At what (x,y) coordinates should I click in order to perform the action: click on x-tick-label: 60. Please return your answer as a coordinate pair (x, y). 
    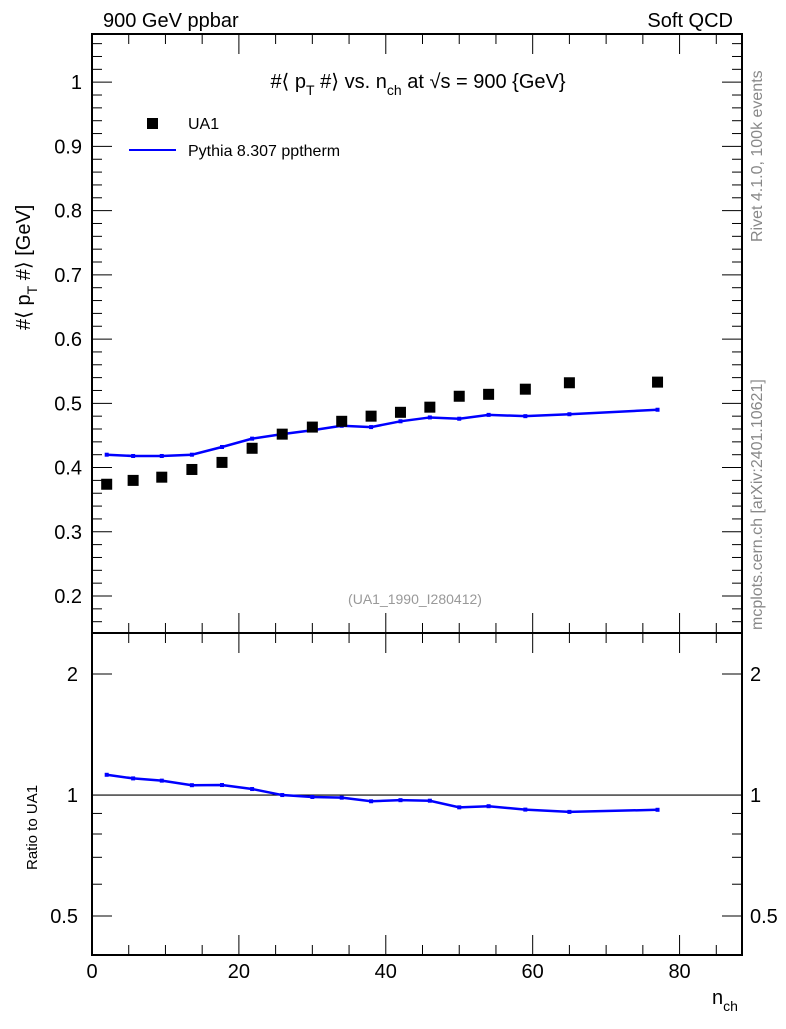
    Looking at the image, I should click on (533, 972).